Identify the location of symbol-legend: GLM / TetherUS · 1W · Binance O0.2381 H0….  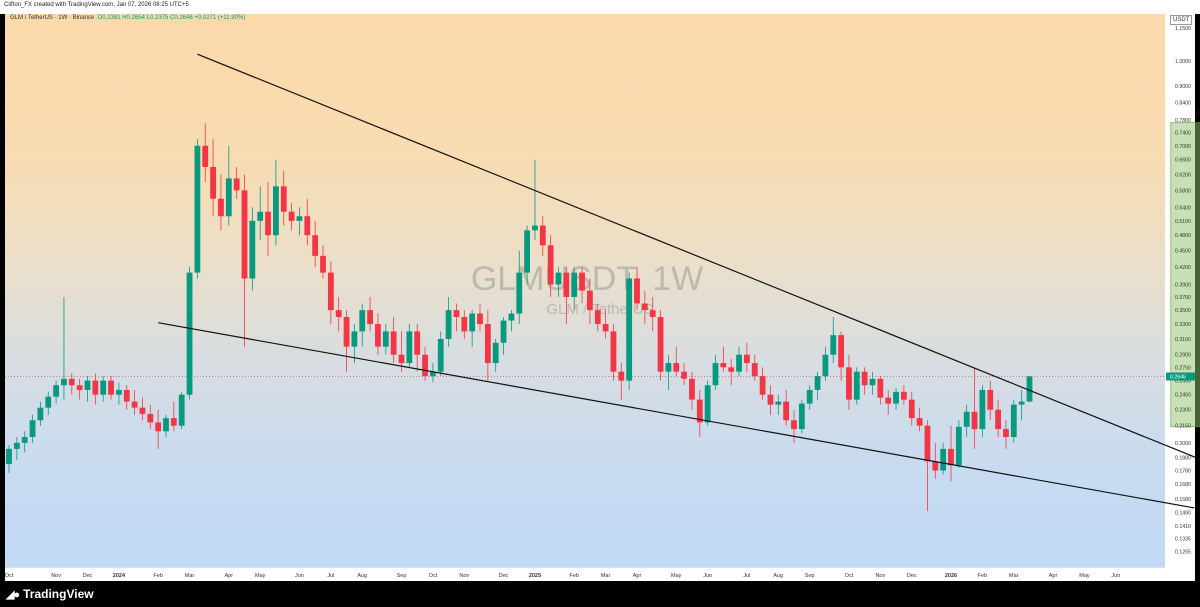
(127, 18).